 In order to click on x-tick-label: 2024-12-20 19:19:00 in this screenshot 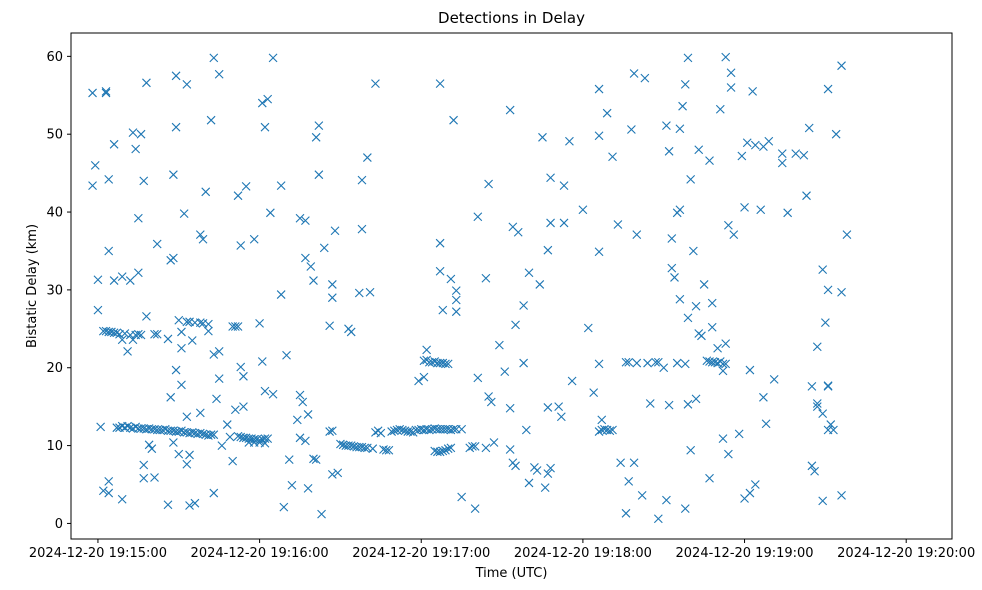, I will do `click(745, 553)`.